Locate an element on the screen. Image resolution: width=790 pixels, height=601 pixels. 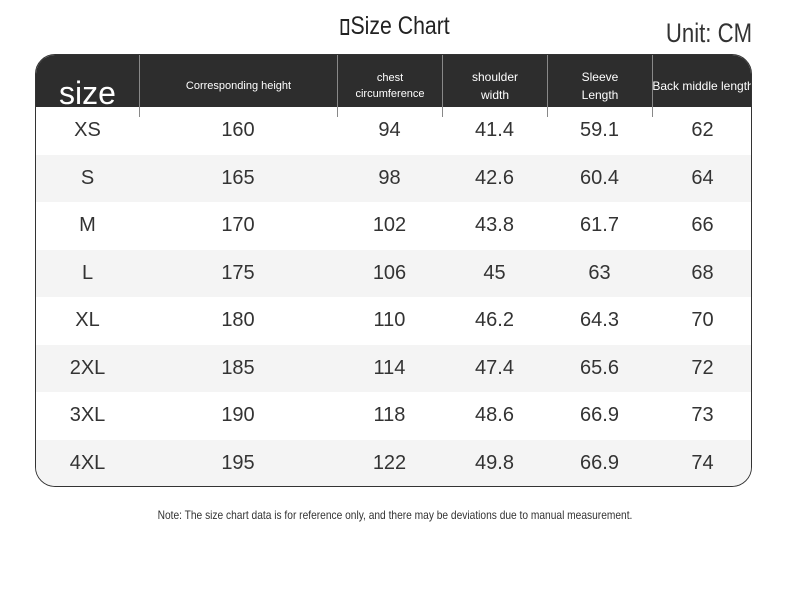
table-cell: 48.6 is located at coordinates (494, 415).